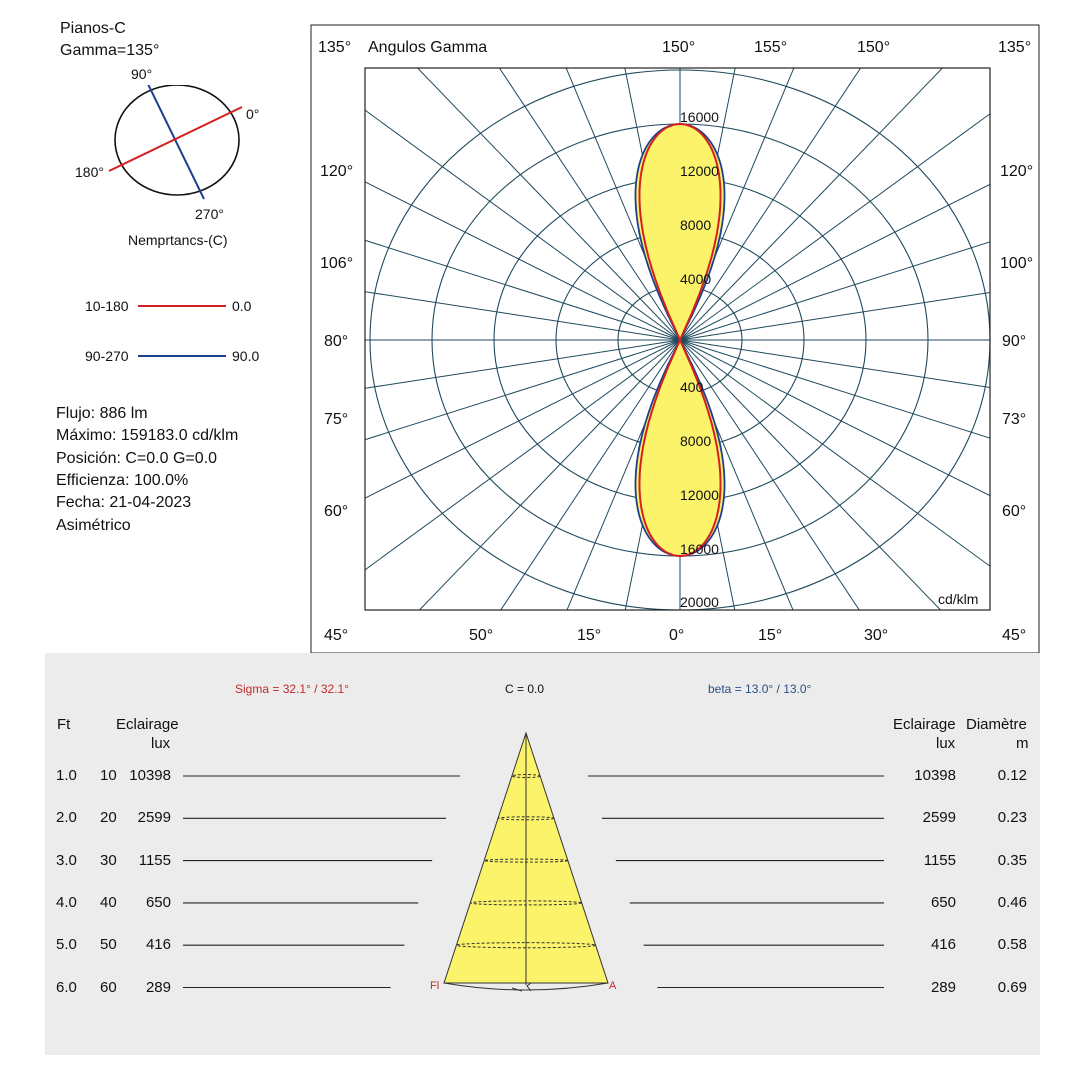 This screenshot has height=1080, width=1080. Describe the element at coordinates (136, 458) in the screenshot. I see `stat-posicion: Posición: C=0.0 G=0.0` at that location.